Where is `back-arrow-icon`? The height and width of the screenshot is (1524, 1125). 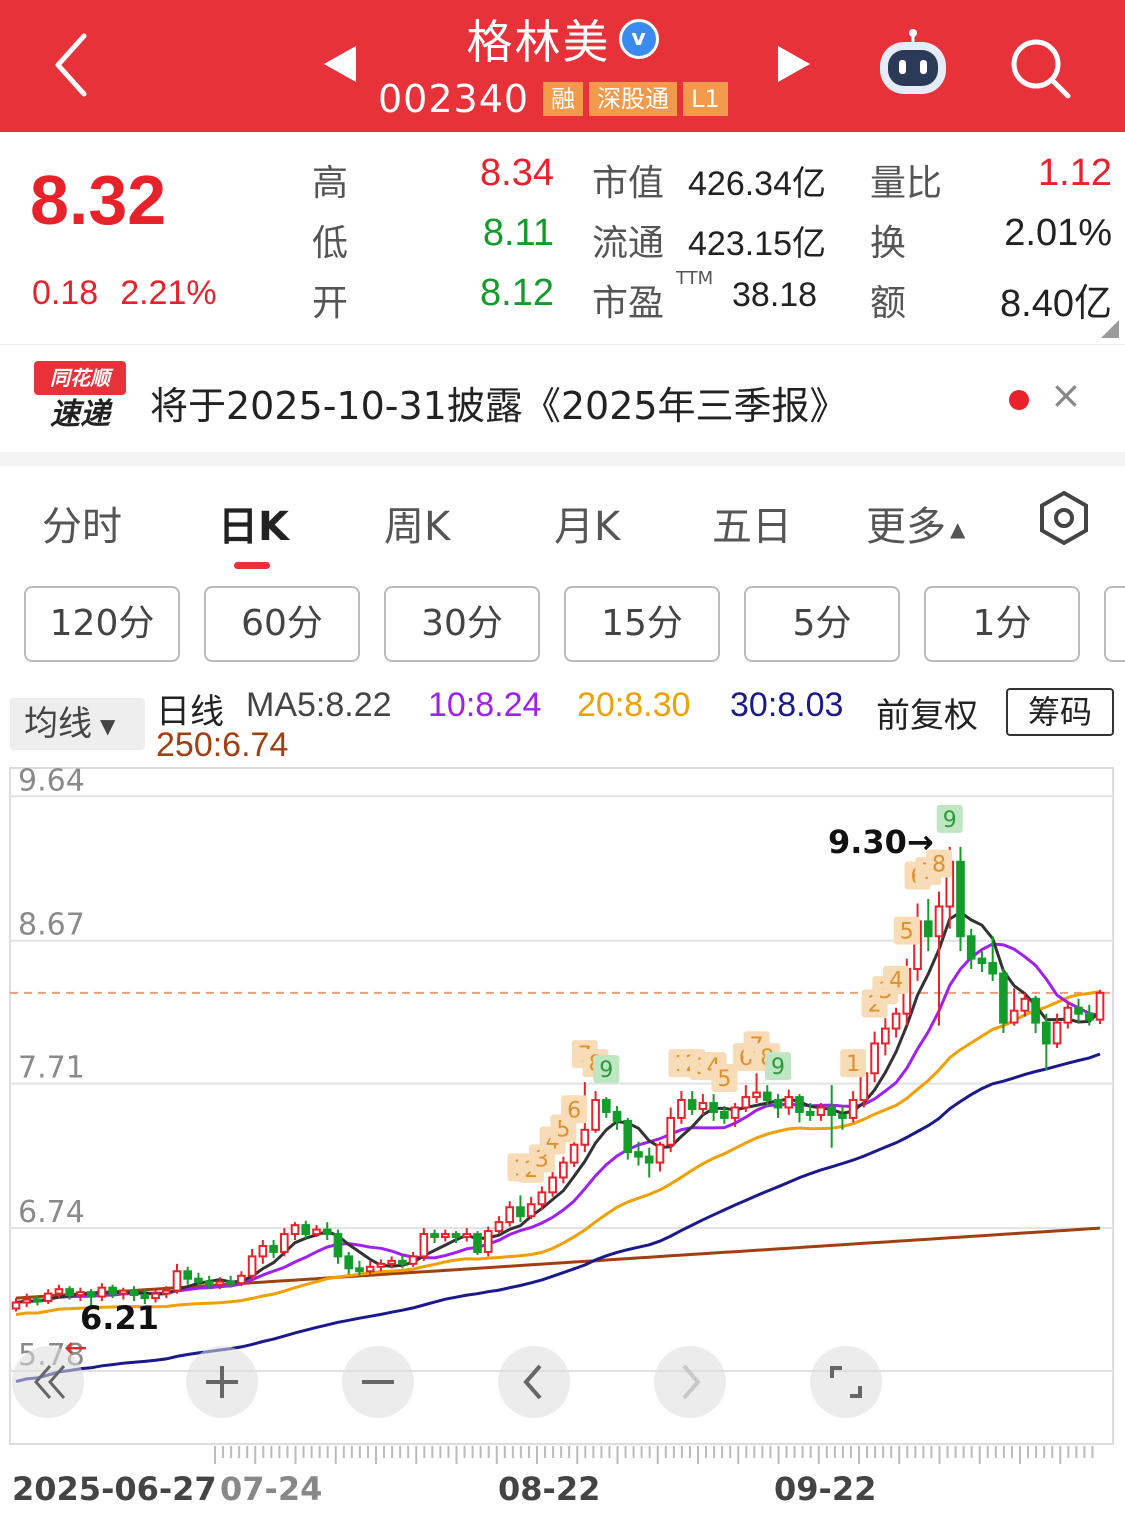
back-arrow-icon is located at coordinates (73, 65).